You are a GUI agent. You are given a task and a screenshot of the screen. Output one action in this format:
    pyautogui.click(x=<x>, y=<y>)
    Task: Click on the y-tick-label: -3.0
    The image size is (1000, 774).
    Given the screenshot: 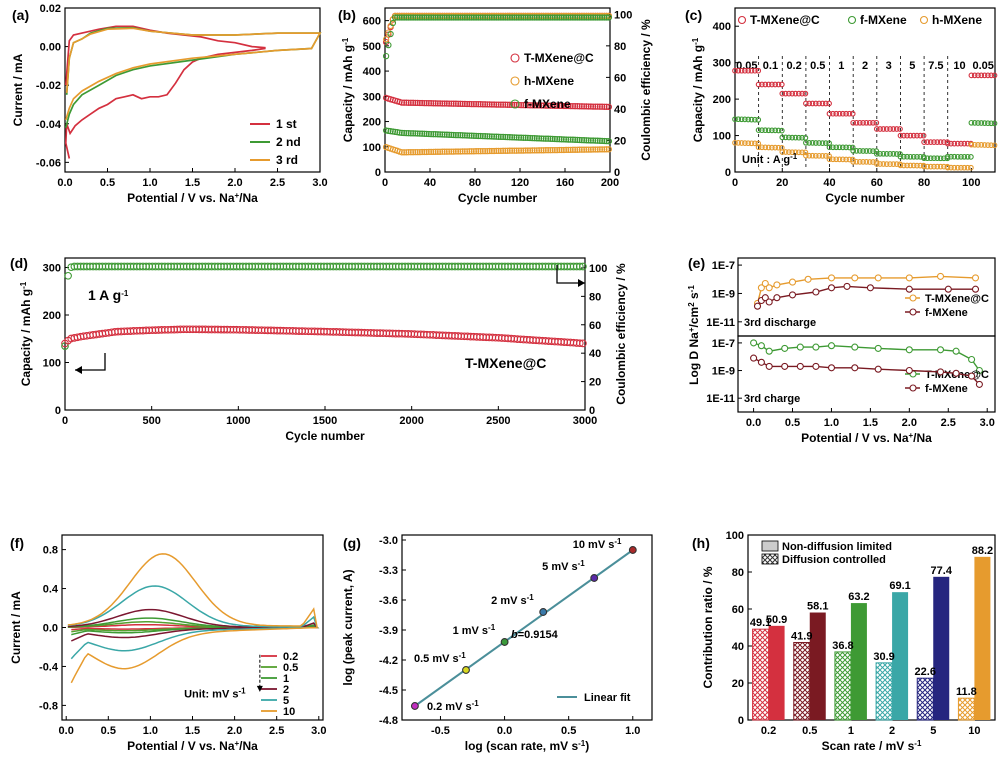 What is the action you would take?
    pyautogui.click(x=388, y=541)
    